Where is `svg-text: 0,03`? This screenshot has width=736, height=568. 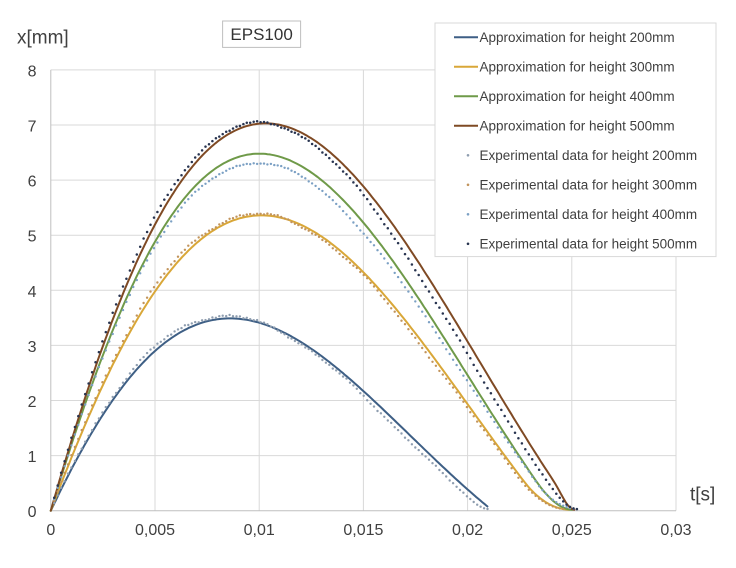
svg-text: 0,03 is located at coordinates (675, 530).